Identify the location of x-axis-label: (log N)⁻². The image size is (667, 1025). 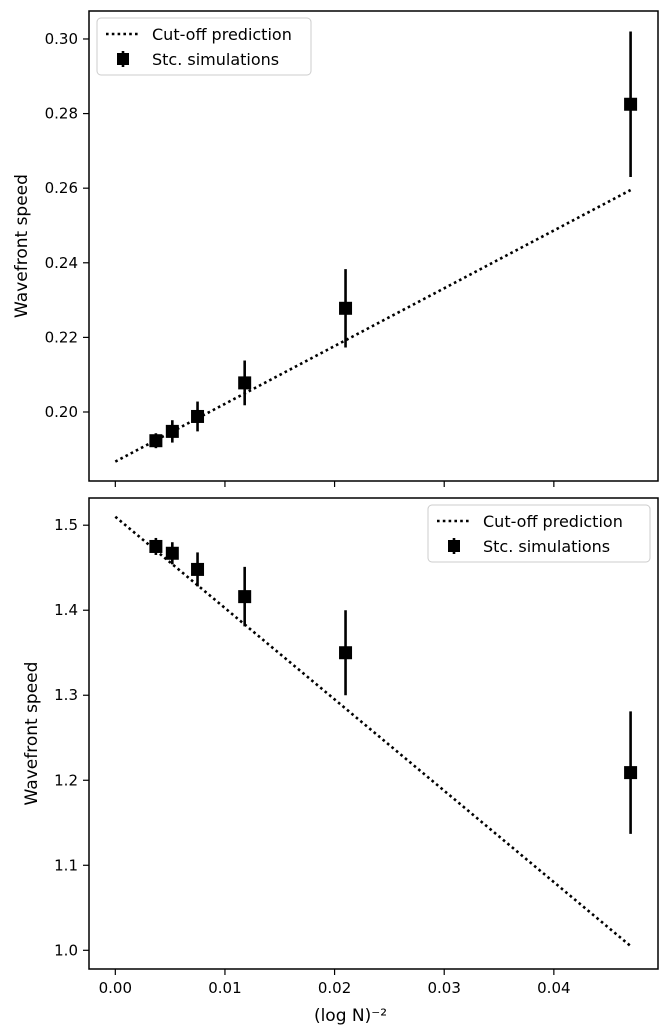
(350, 1015).